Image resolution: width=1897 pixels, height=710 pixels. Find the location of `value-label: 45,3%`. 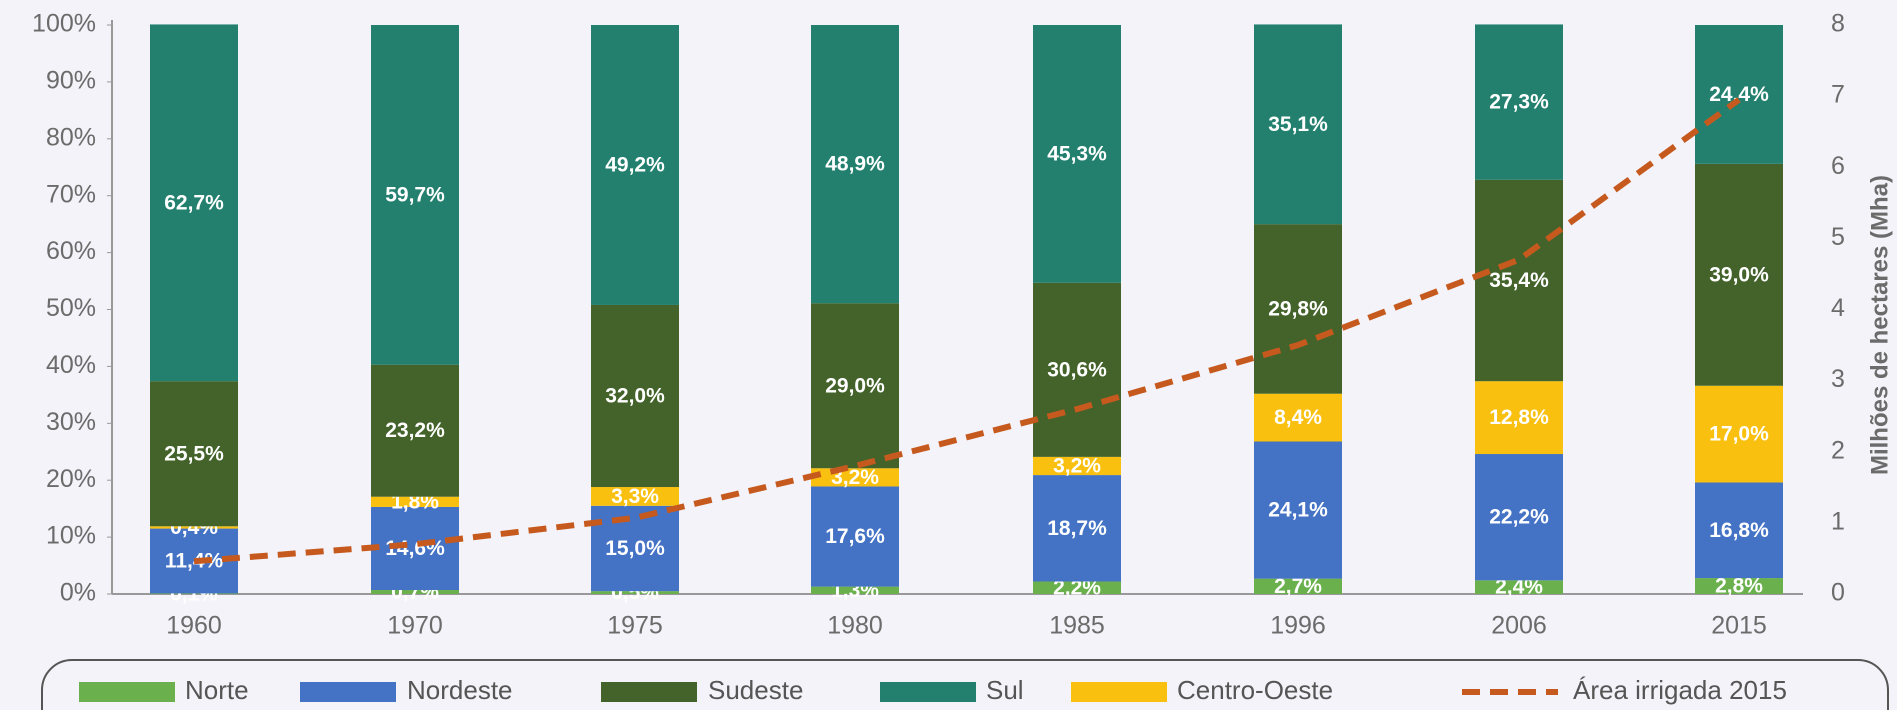

value-label: 45,3% is located at coordinates (1077, 153).